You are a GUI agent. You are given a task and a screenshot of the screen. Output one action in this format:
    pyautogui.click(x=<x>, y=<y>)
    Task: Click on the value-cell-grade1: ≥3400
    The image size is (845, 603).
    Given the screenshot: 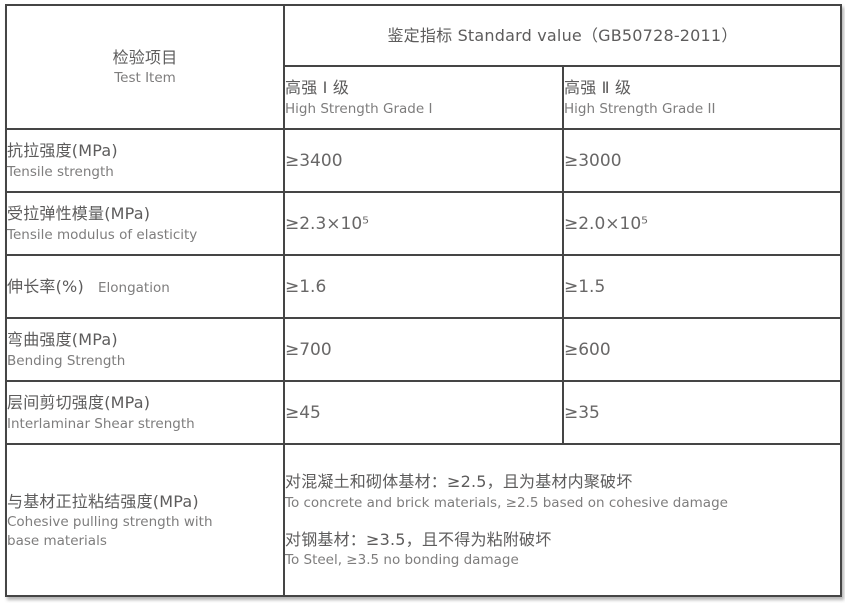 What is the action you would take?
    pyautogui.click(x=423, y=160)
    